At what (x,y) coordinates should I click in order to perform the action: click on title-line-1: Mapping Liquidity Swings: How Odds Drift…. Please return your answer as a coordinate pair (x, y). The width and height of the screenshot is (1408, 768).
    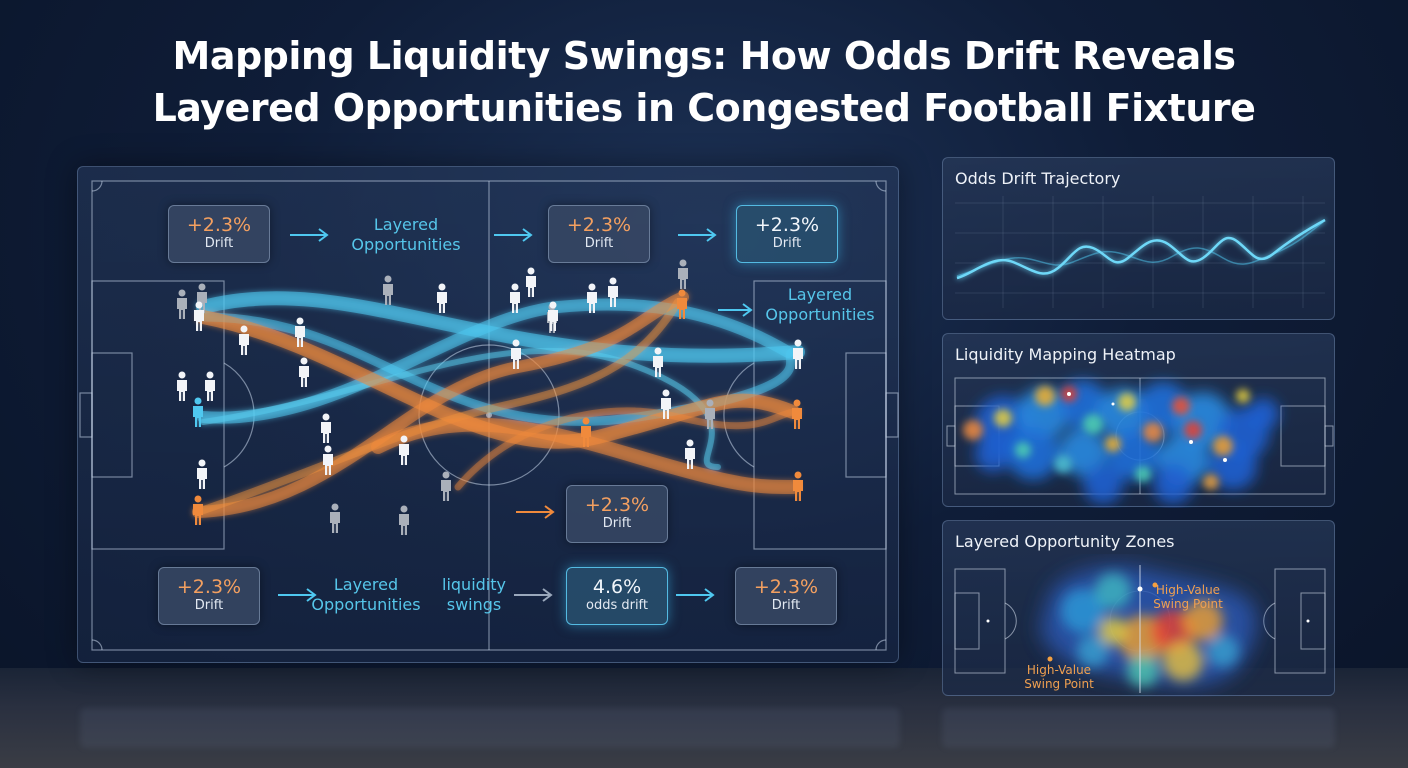
    Looking at the image, I should click on (704, 56).